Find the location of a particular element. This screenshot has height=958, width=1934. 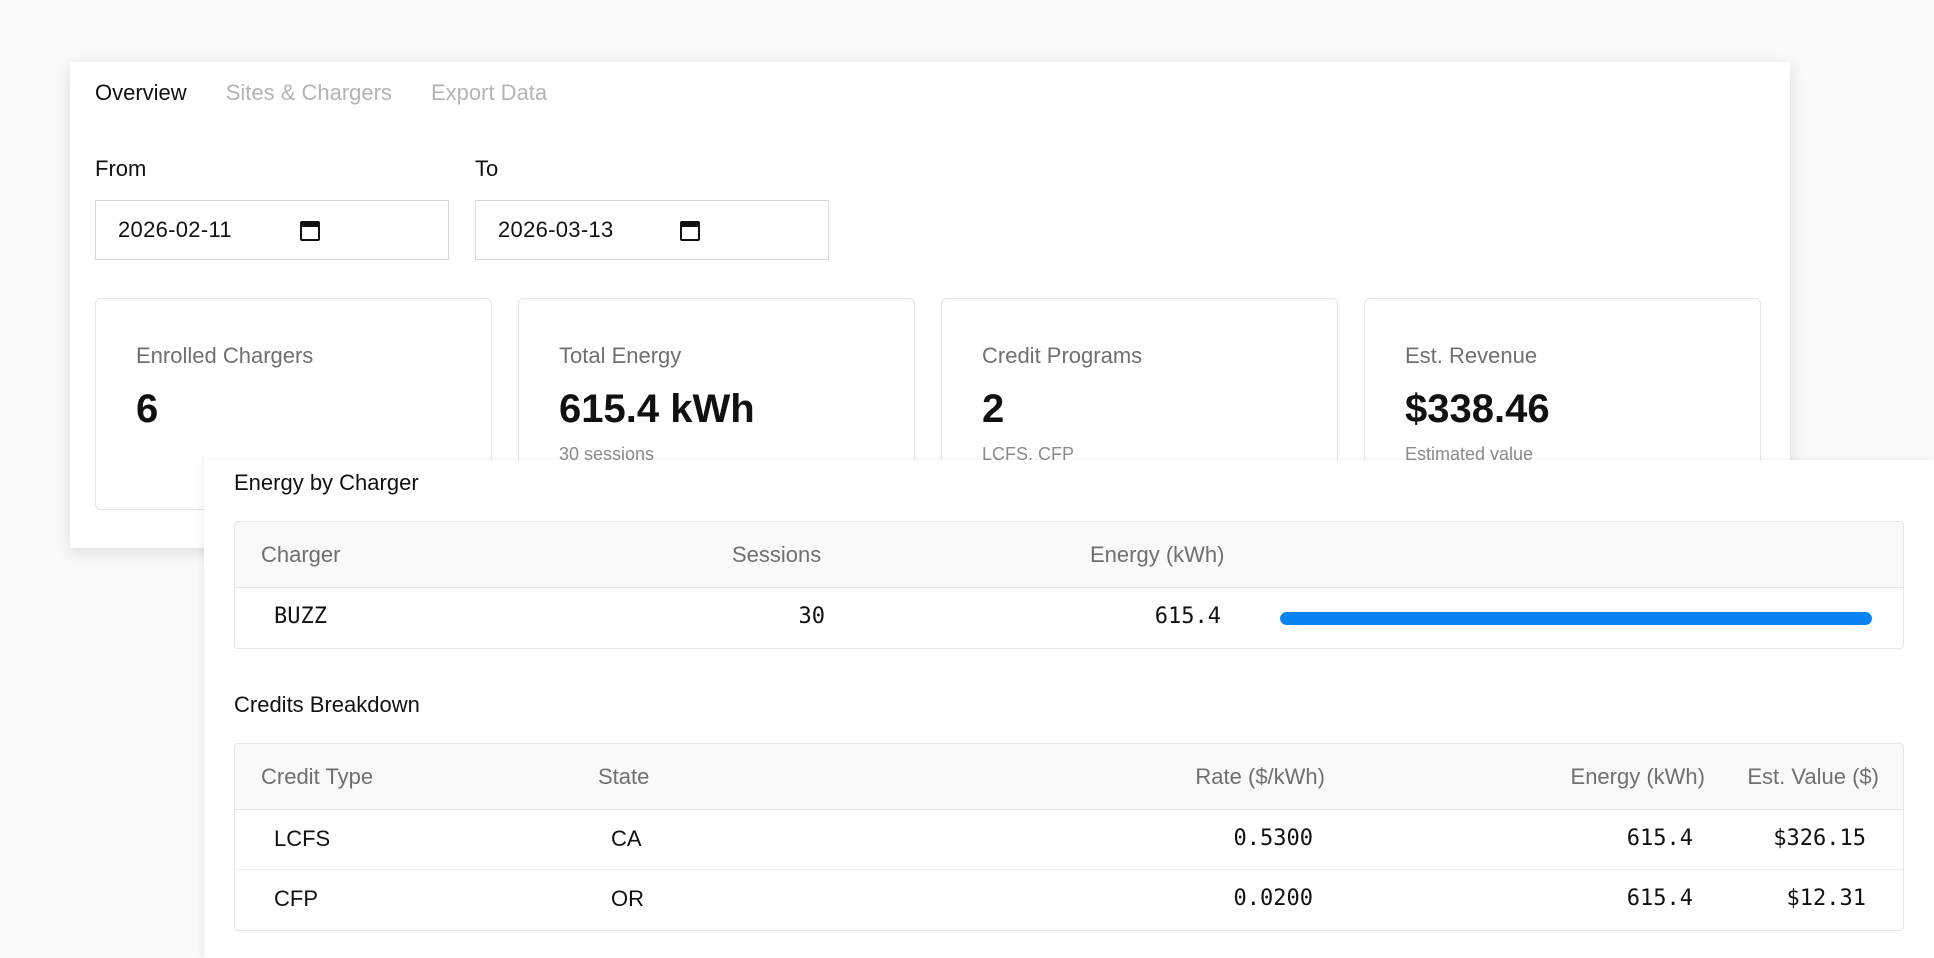

credit-type: CFP is located at coordinates (296, 898).